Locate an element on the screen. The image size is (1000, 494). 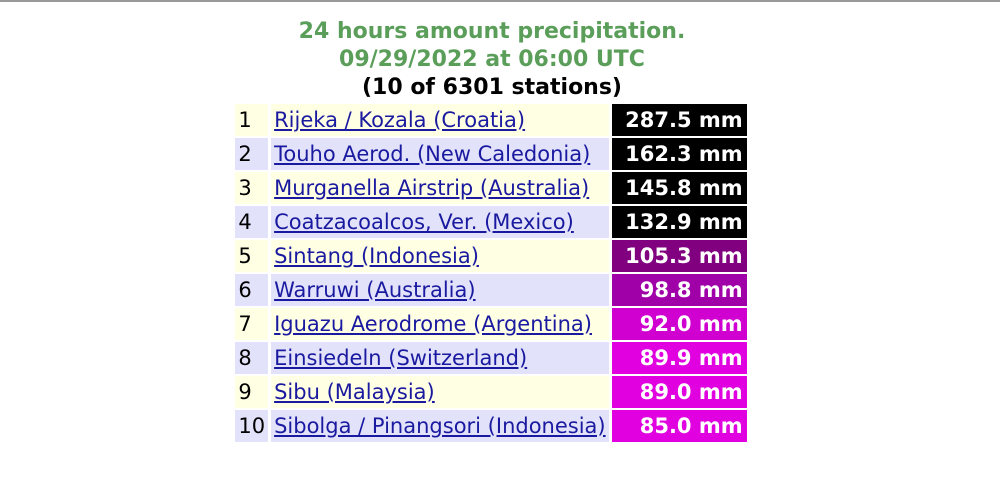
amount-cell: 132.9 mm is located at coordinates (679, 222).